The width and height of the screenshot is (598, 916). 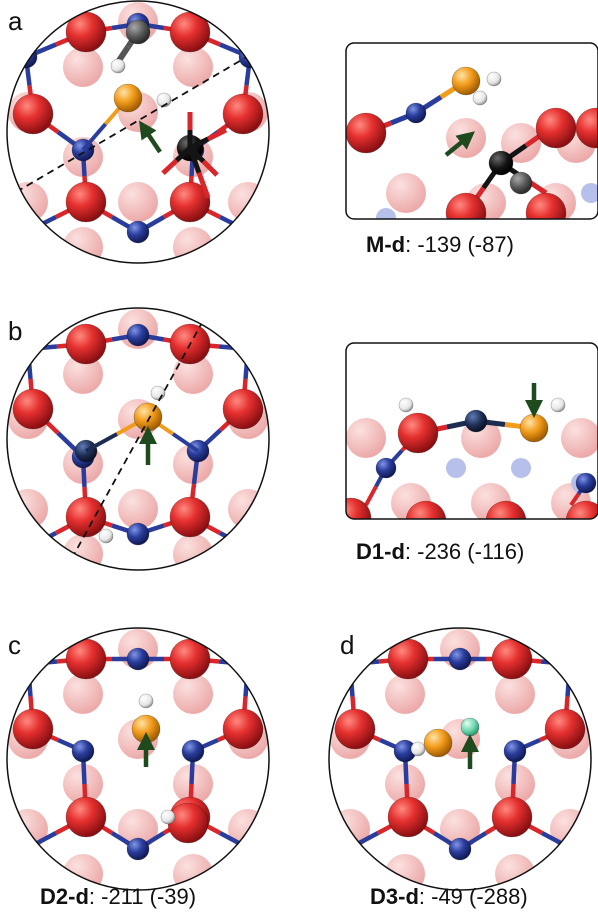 I want to click on panel-d-top-view, so click(x=460, y=759).